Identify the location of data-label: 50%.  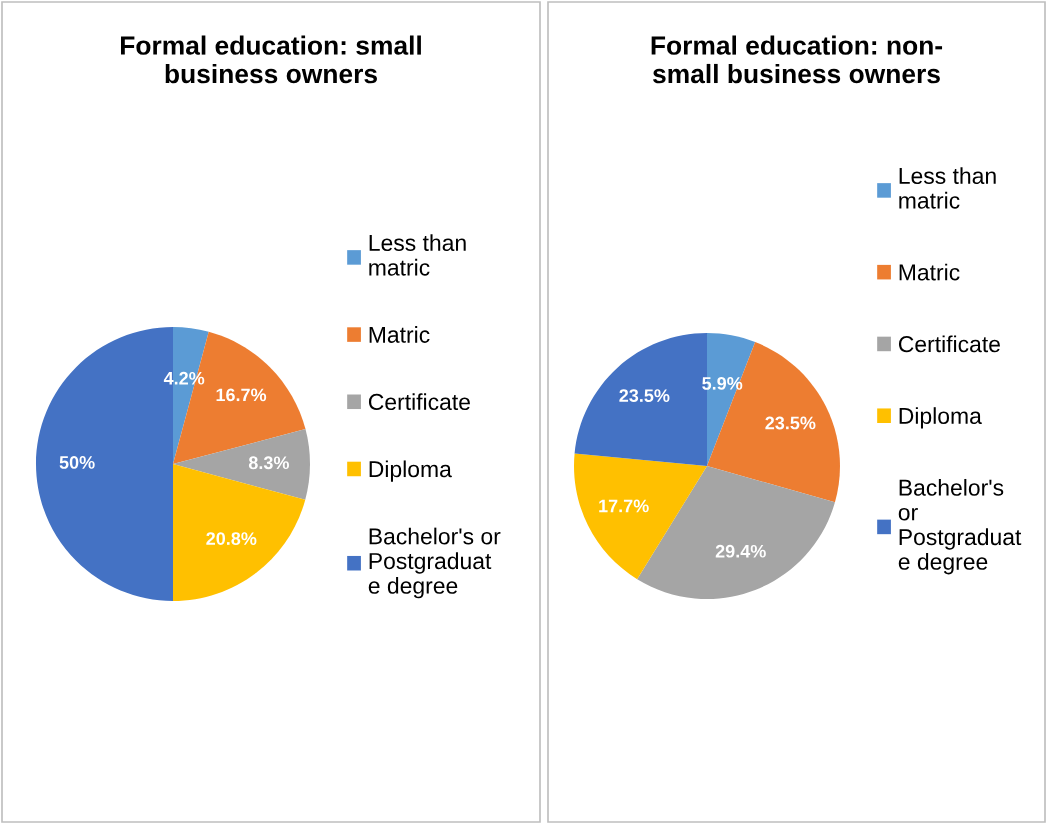
(77, 462).